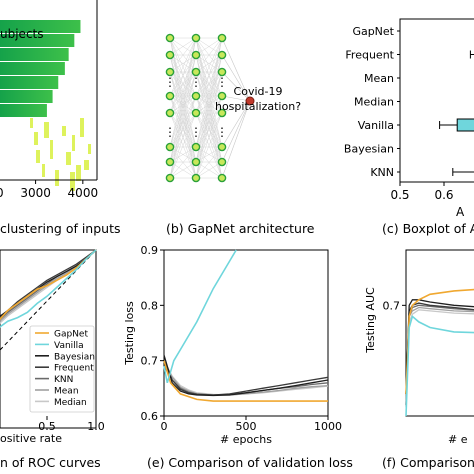  What do you see at coordinates (379, 78) in the screenshot?
I see `category-label-mean: Mean` at bounding box center [379, 78].